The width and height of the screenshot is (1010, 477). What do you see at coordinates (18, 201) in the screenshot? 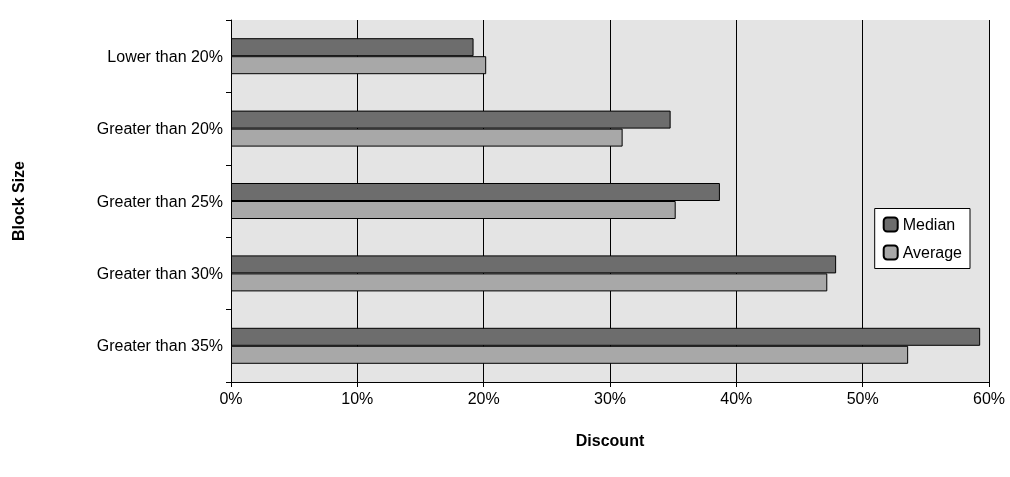
I see `y-axis-title: Block Size` at bounding box center [18, 201].